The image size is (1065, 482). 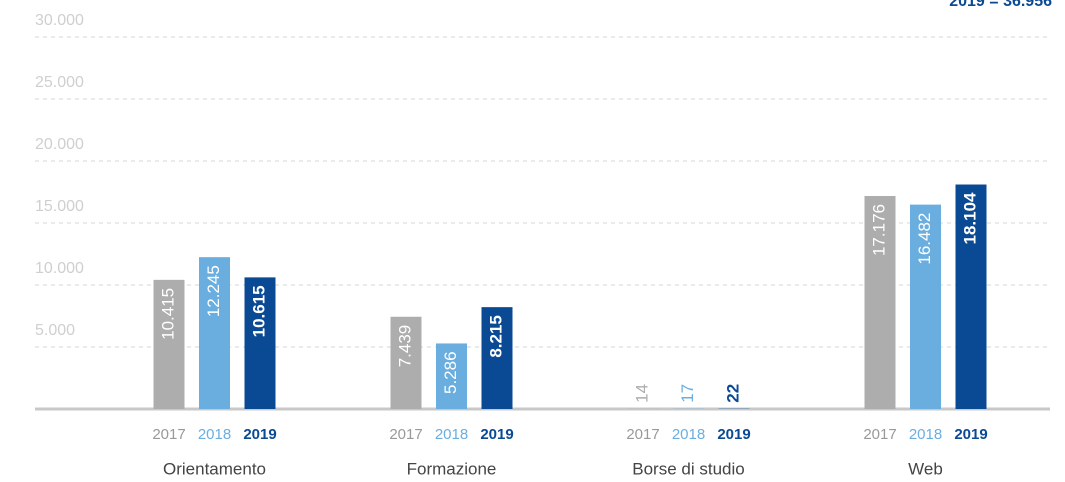 I want to click on y-tick-label: 30.000, so click(x=59, y=20).